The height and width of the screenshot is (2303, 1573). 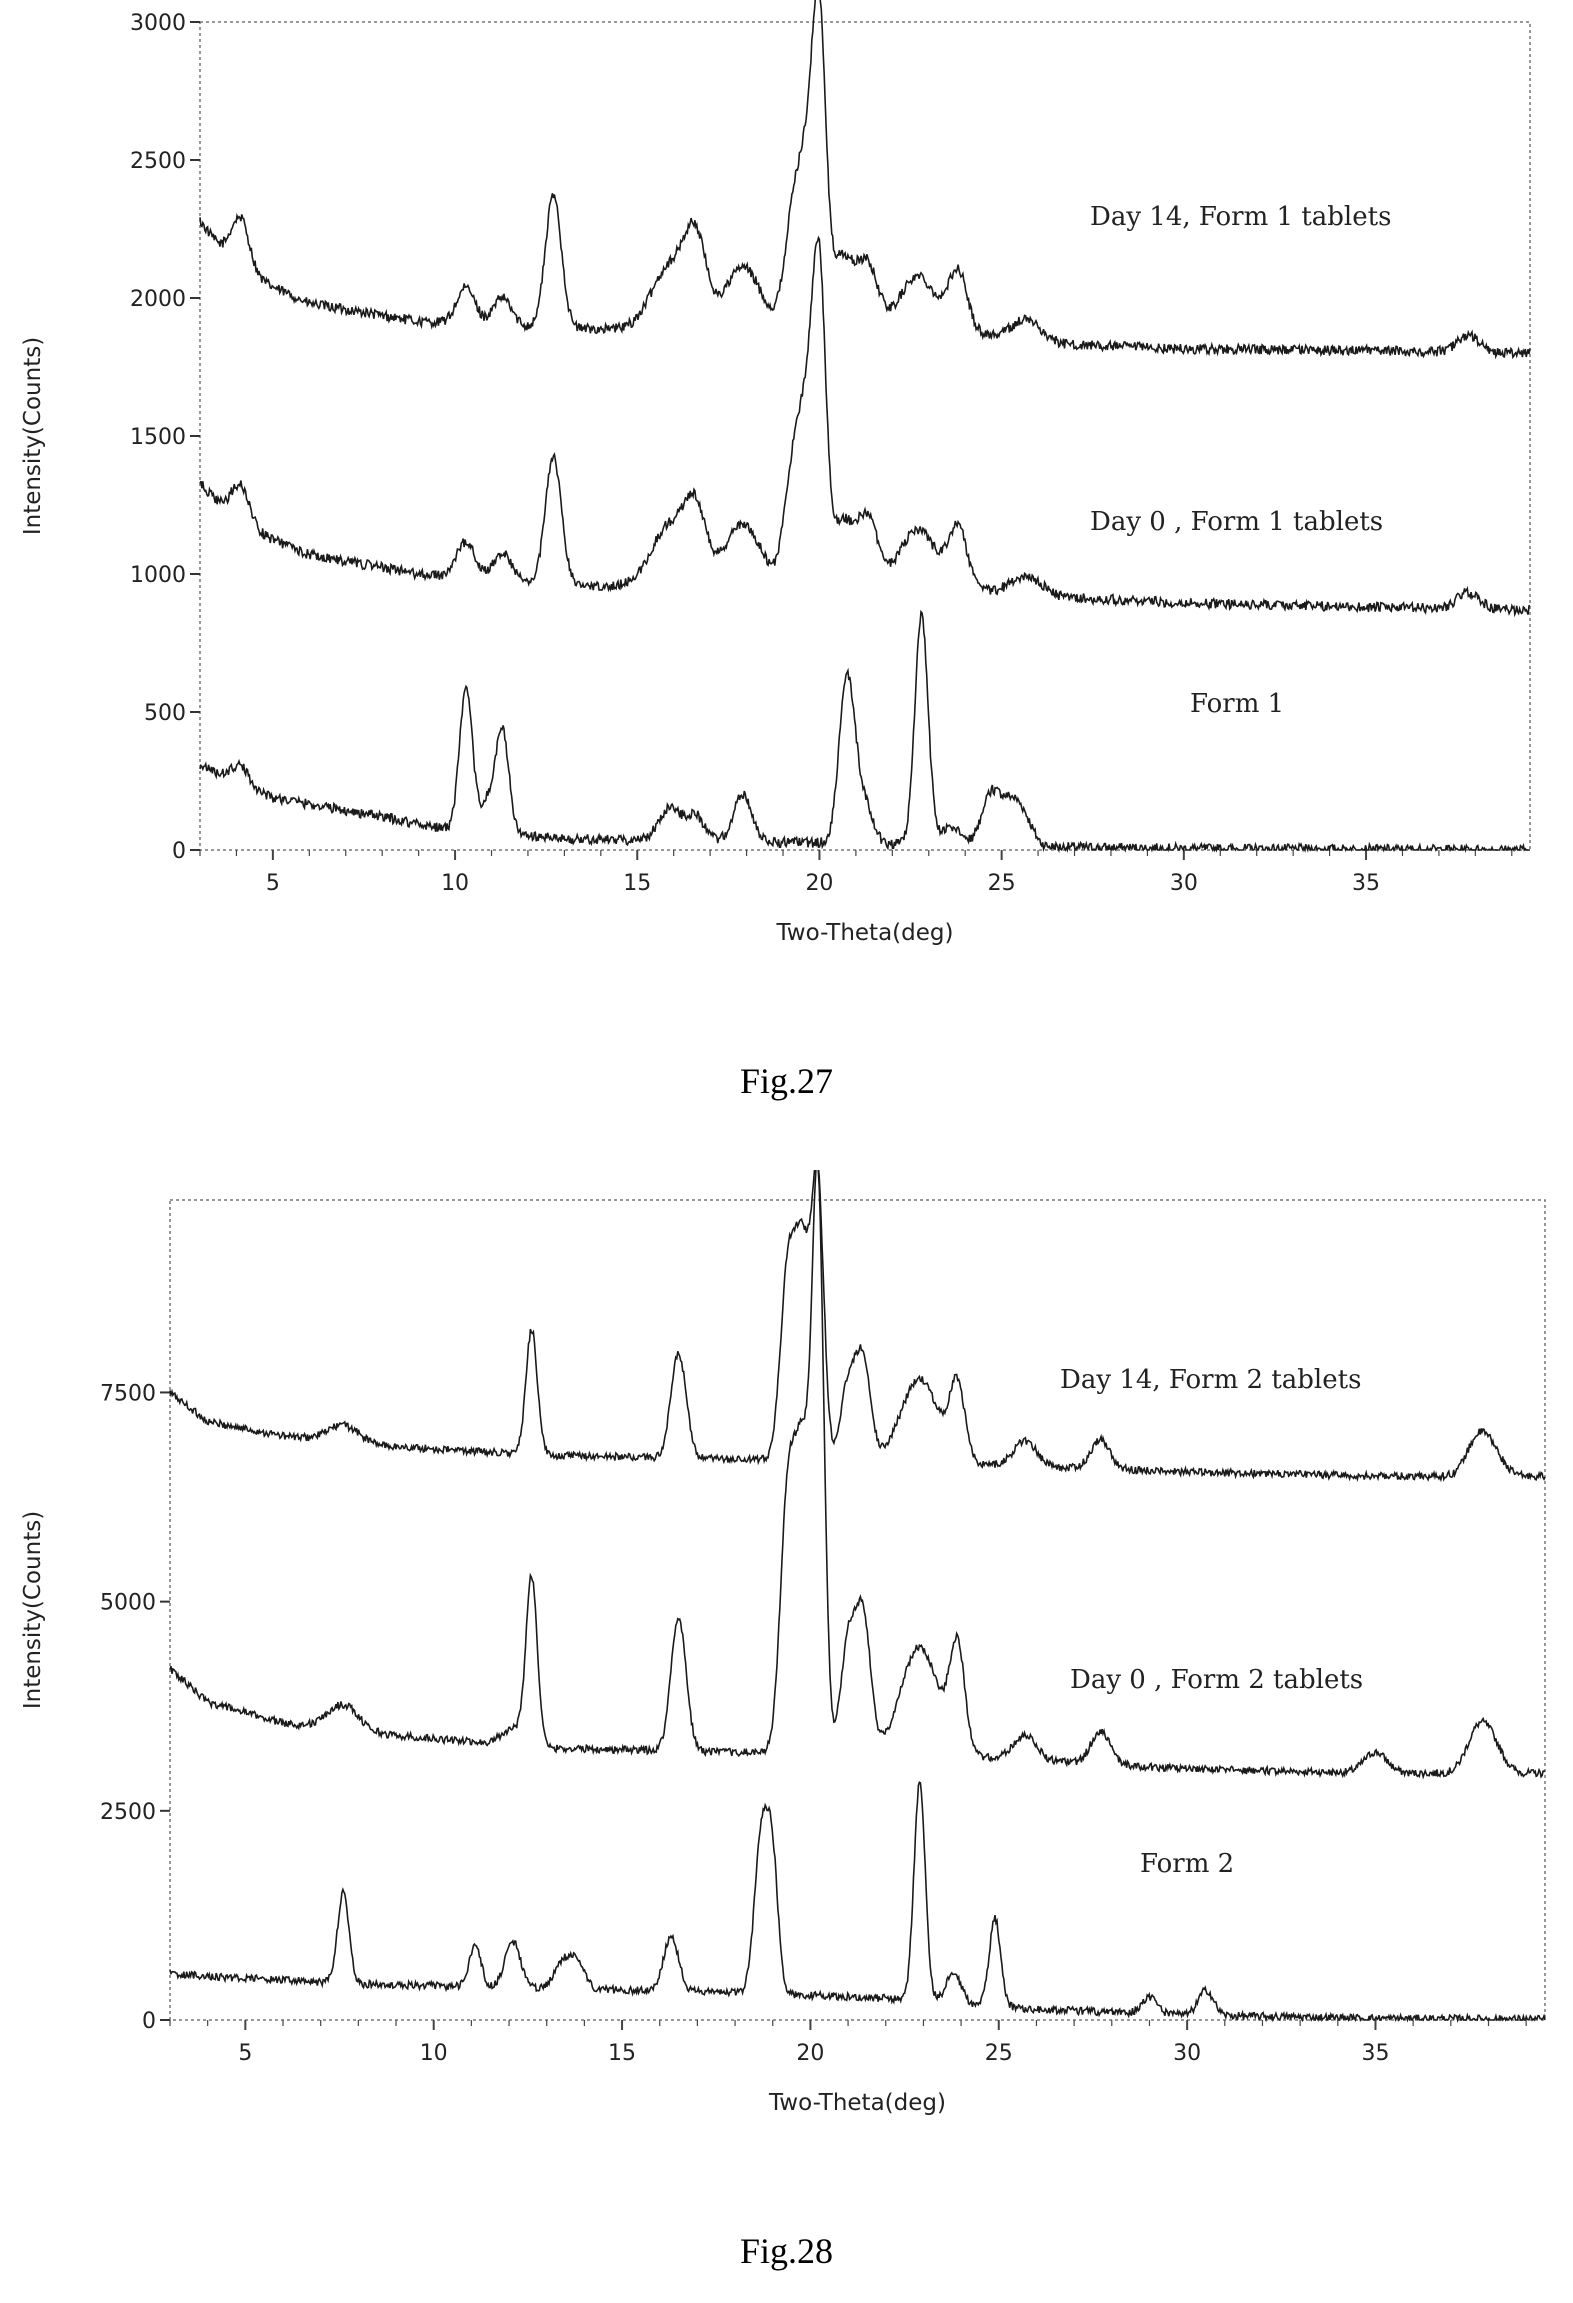 I want to click on series-label: Day 14, Form 1 tablets, so click(x=1240, y=217).